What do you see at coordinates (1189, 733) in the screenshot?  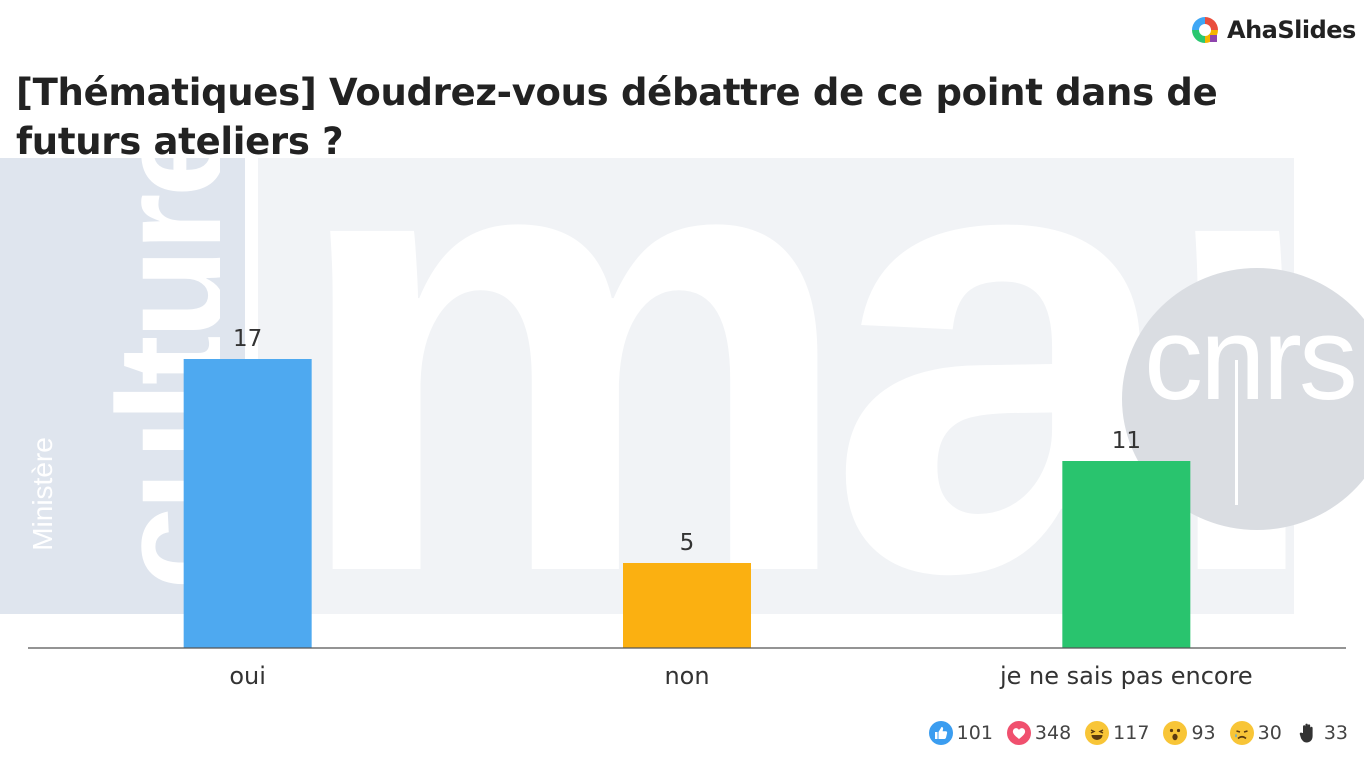 I see `reaction-surprised: 93` at bounding box center [1189, 733].